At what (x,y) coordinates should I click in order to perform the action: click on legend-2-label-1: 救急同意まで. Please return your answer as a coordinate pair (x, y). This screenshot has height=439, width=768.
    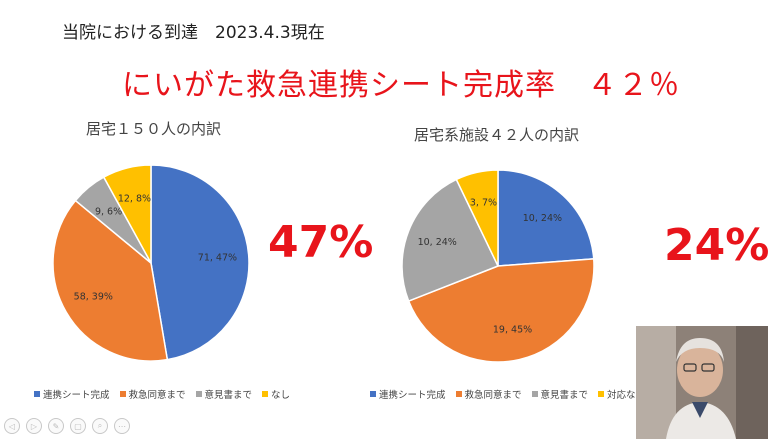
    Looking at the image, I should click on (493, 395).